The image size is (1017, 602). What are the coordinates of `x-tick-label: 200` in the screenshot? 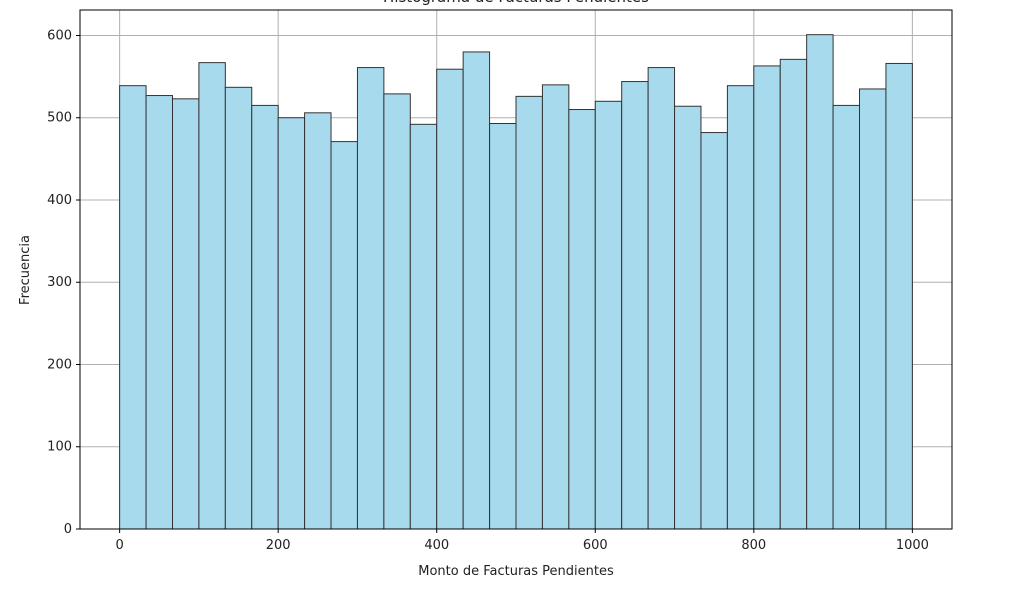 It's located at (278, 545).